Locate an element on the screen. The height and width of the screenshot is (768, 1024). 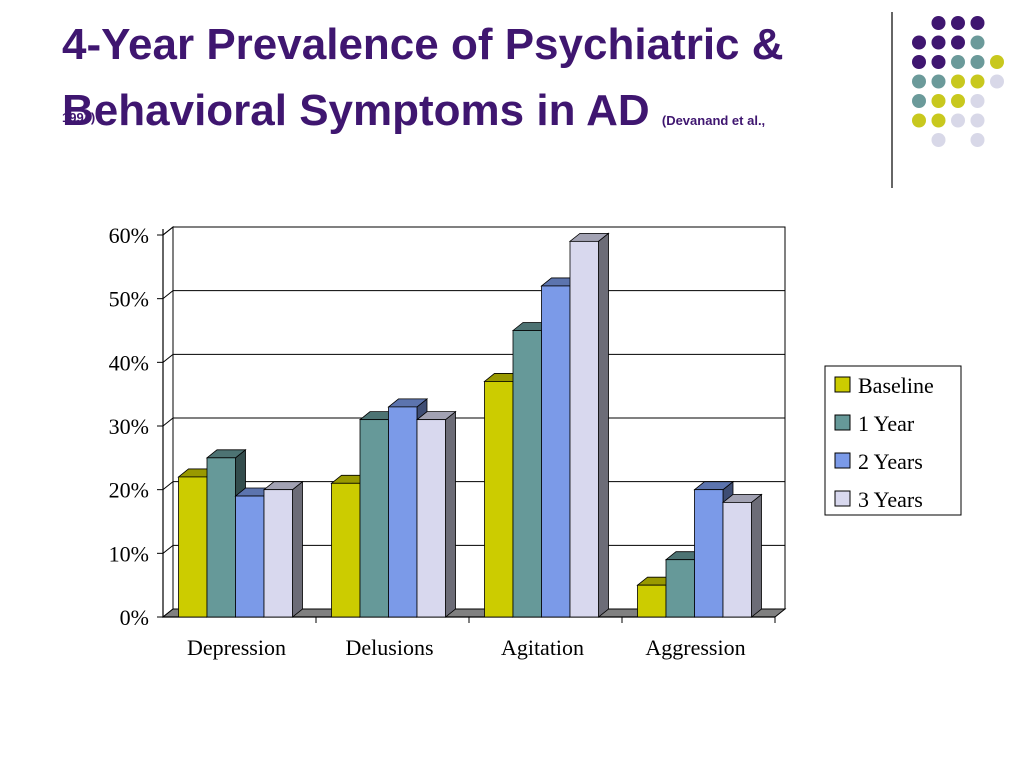
x-tick-label: Depression is located at coordinates (236, 647).